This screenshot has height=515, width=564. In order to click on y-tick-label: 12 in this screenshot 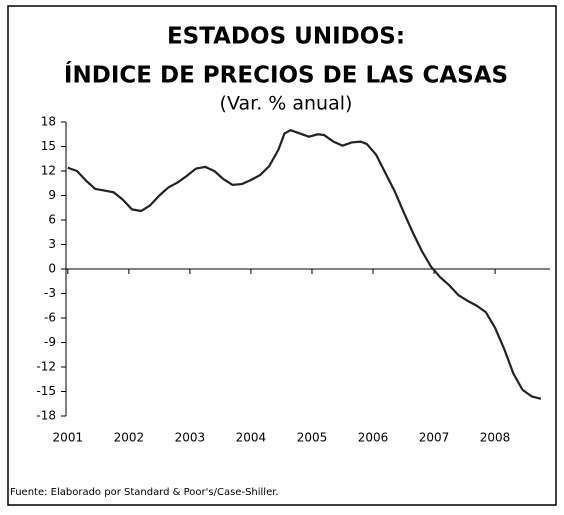, I will do `click(48, 171)`.